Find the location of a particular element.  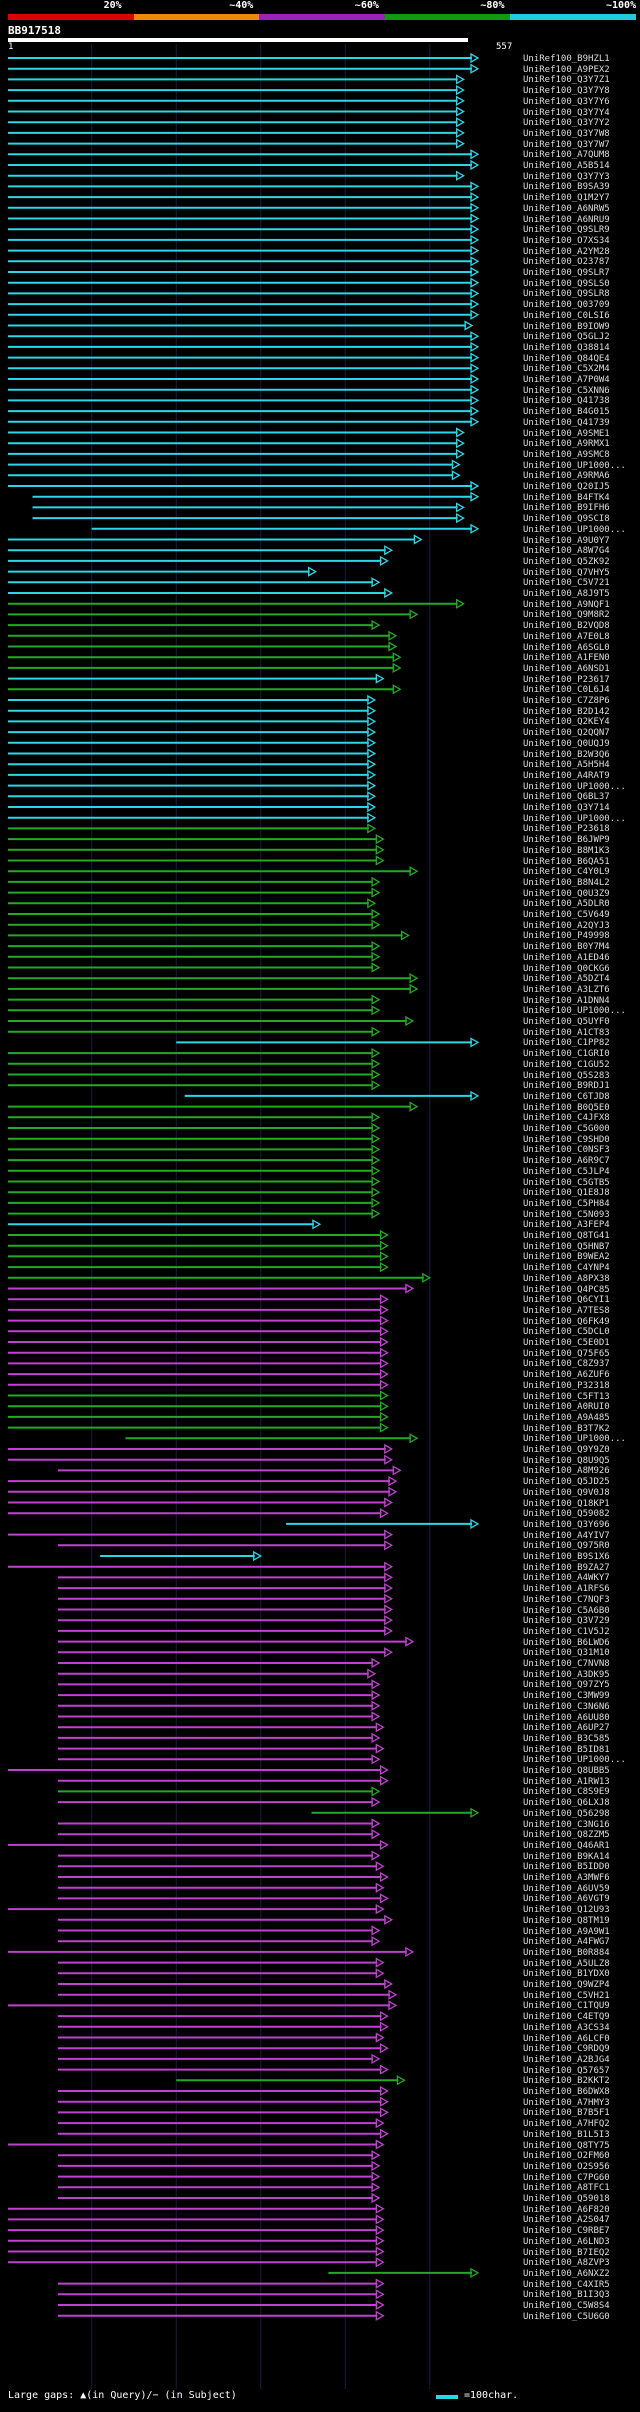

hit-UniRef100_A9U0Y7 is located at coordinates (215, 539).